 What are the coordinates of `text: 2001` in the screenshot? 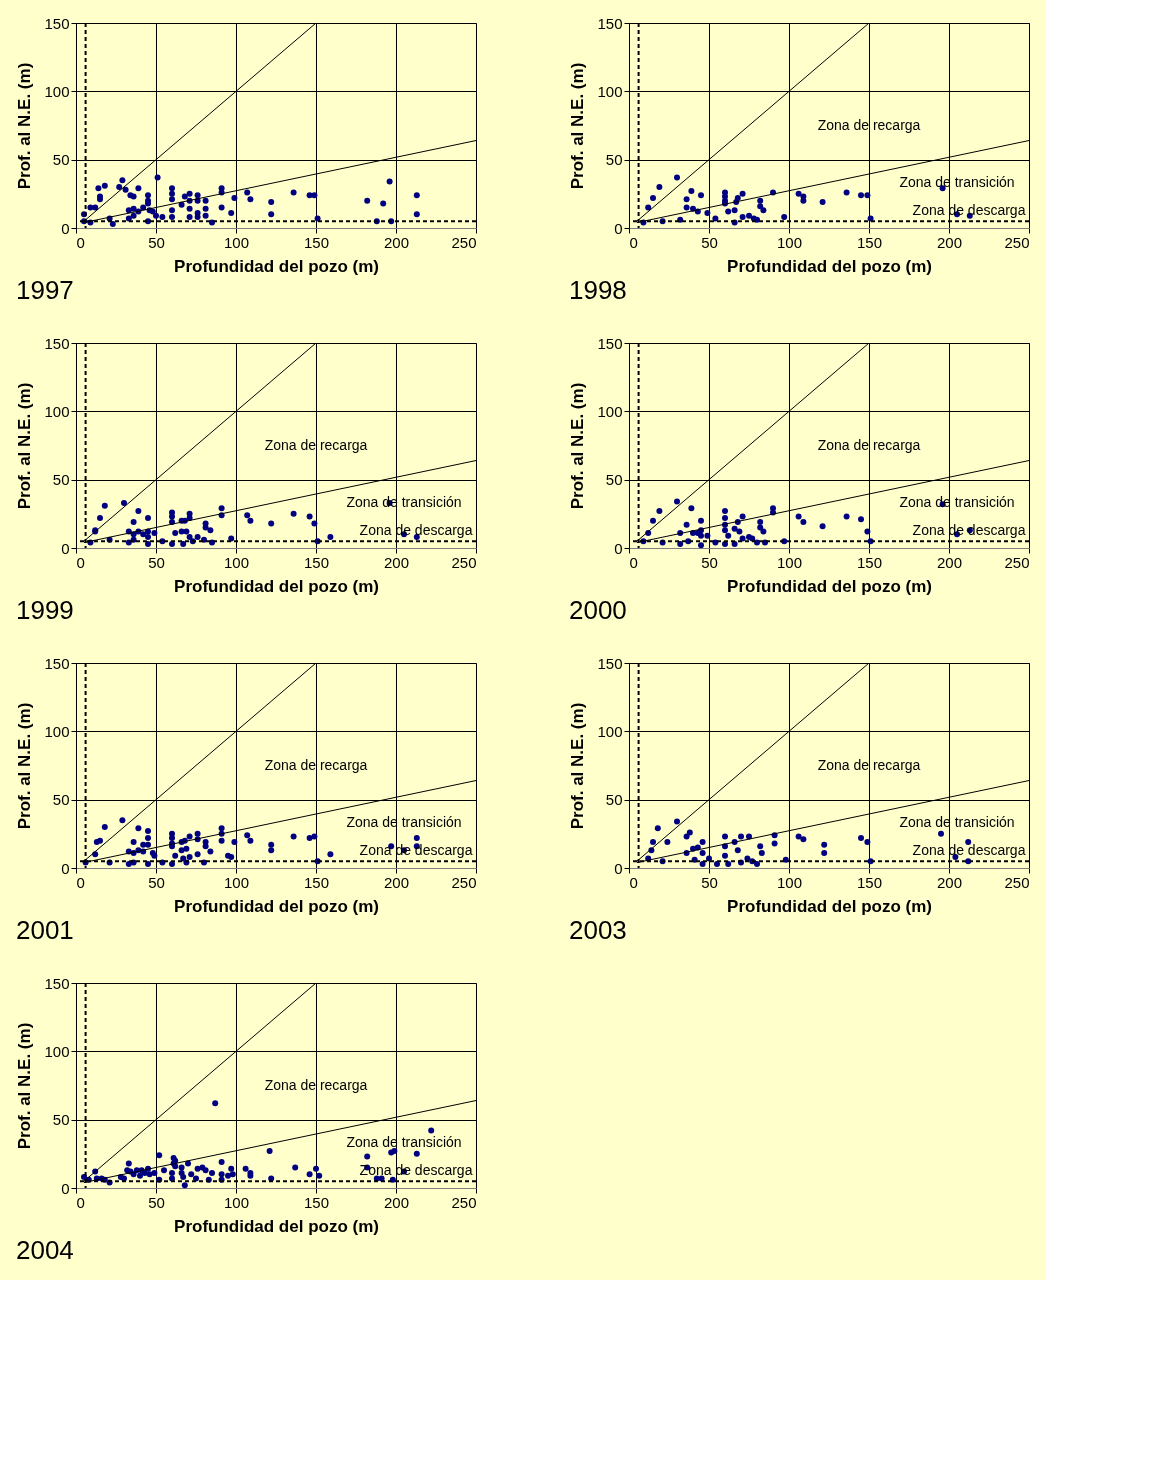 It's located at (44, 930).